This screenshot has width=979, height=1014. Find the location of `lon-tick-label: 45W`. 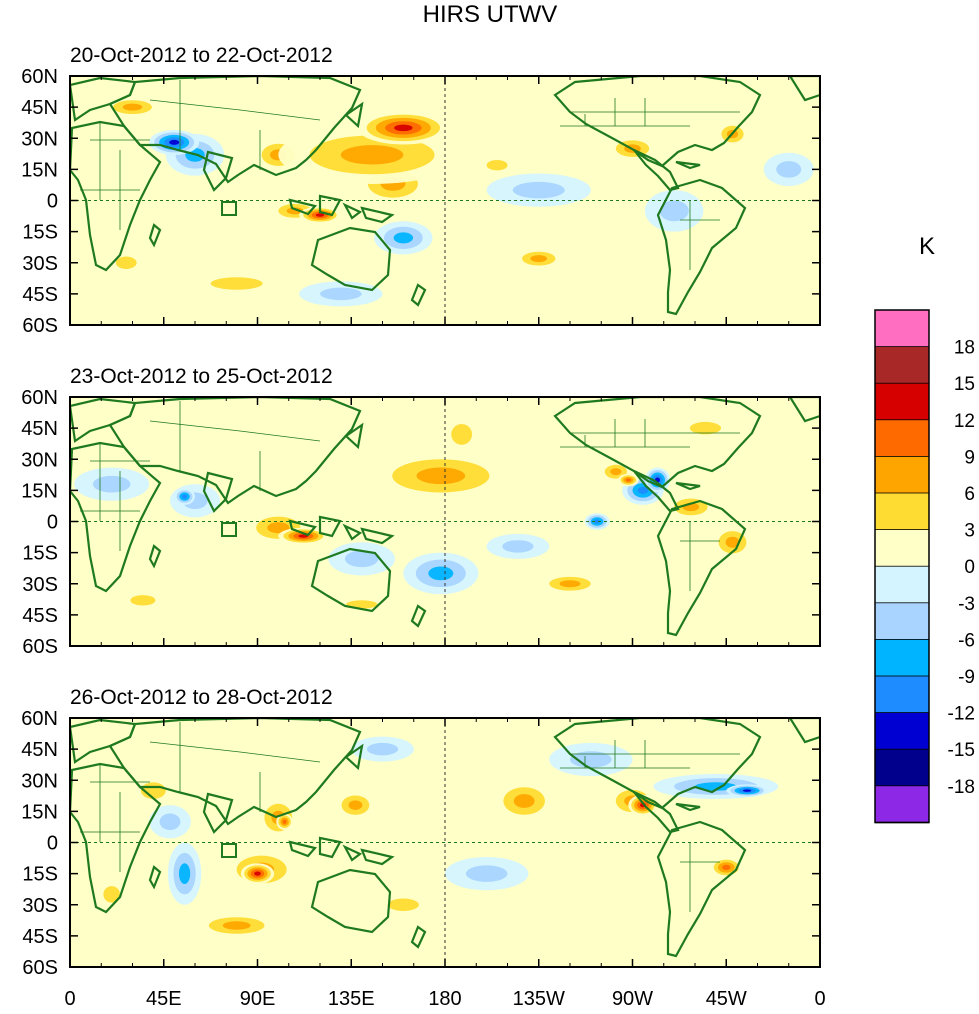

lon-tick-label: 45W is located at coordinates (726, 999).